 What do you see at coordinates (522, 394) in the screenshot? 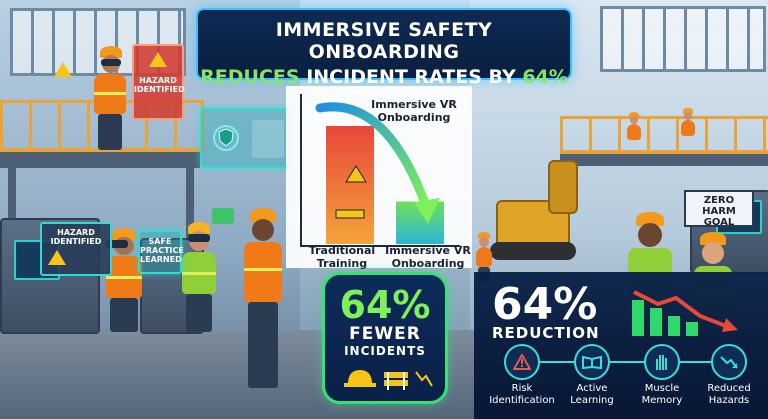
I see `benefit-label: Risk Identification` at bounding box center [522, 394].